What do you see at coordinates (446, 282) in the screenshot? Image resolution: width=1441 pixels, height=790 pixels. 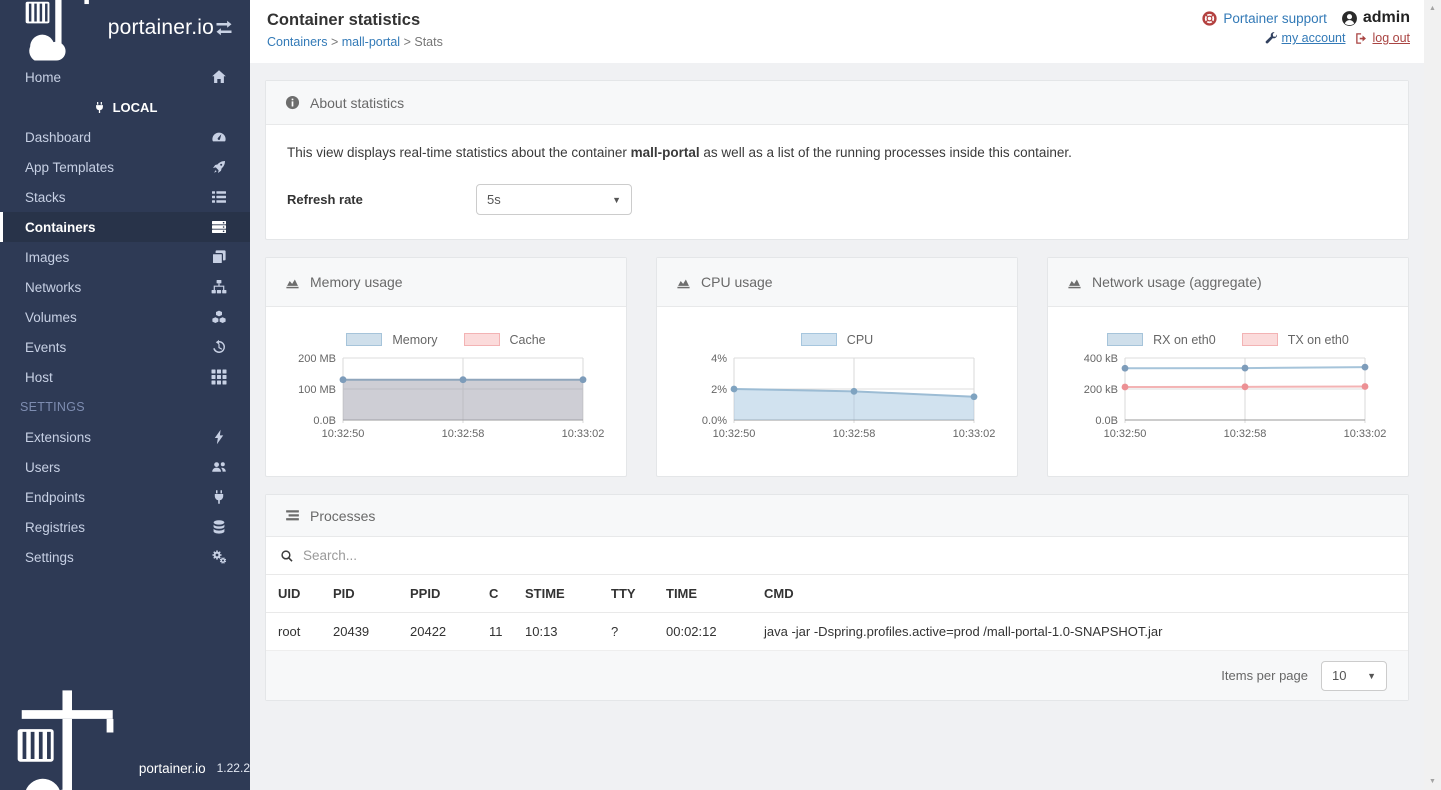 I see `memory-usage-header: Memory usage` at bounding box center [446, 282].